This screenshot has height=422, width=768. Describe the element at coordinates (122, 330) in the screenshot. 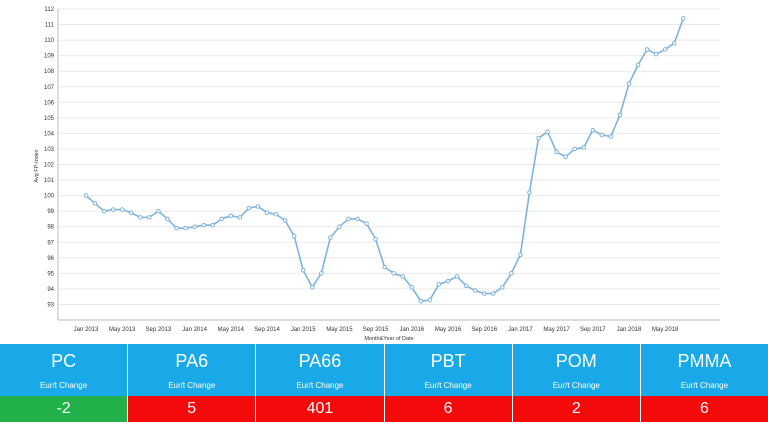

I see `x-tick-label: May 2013` at that location.